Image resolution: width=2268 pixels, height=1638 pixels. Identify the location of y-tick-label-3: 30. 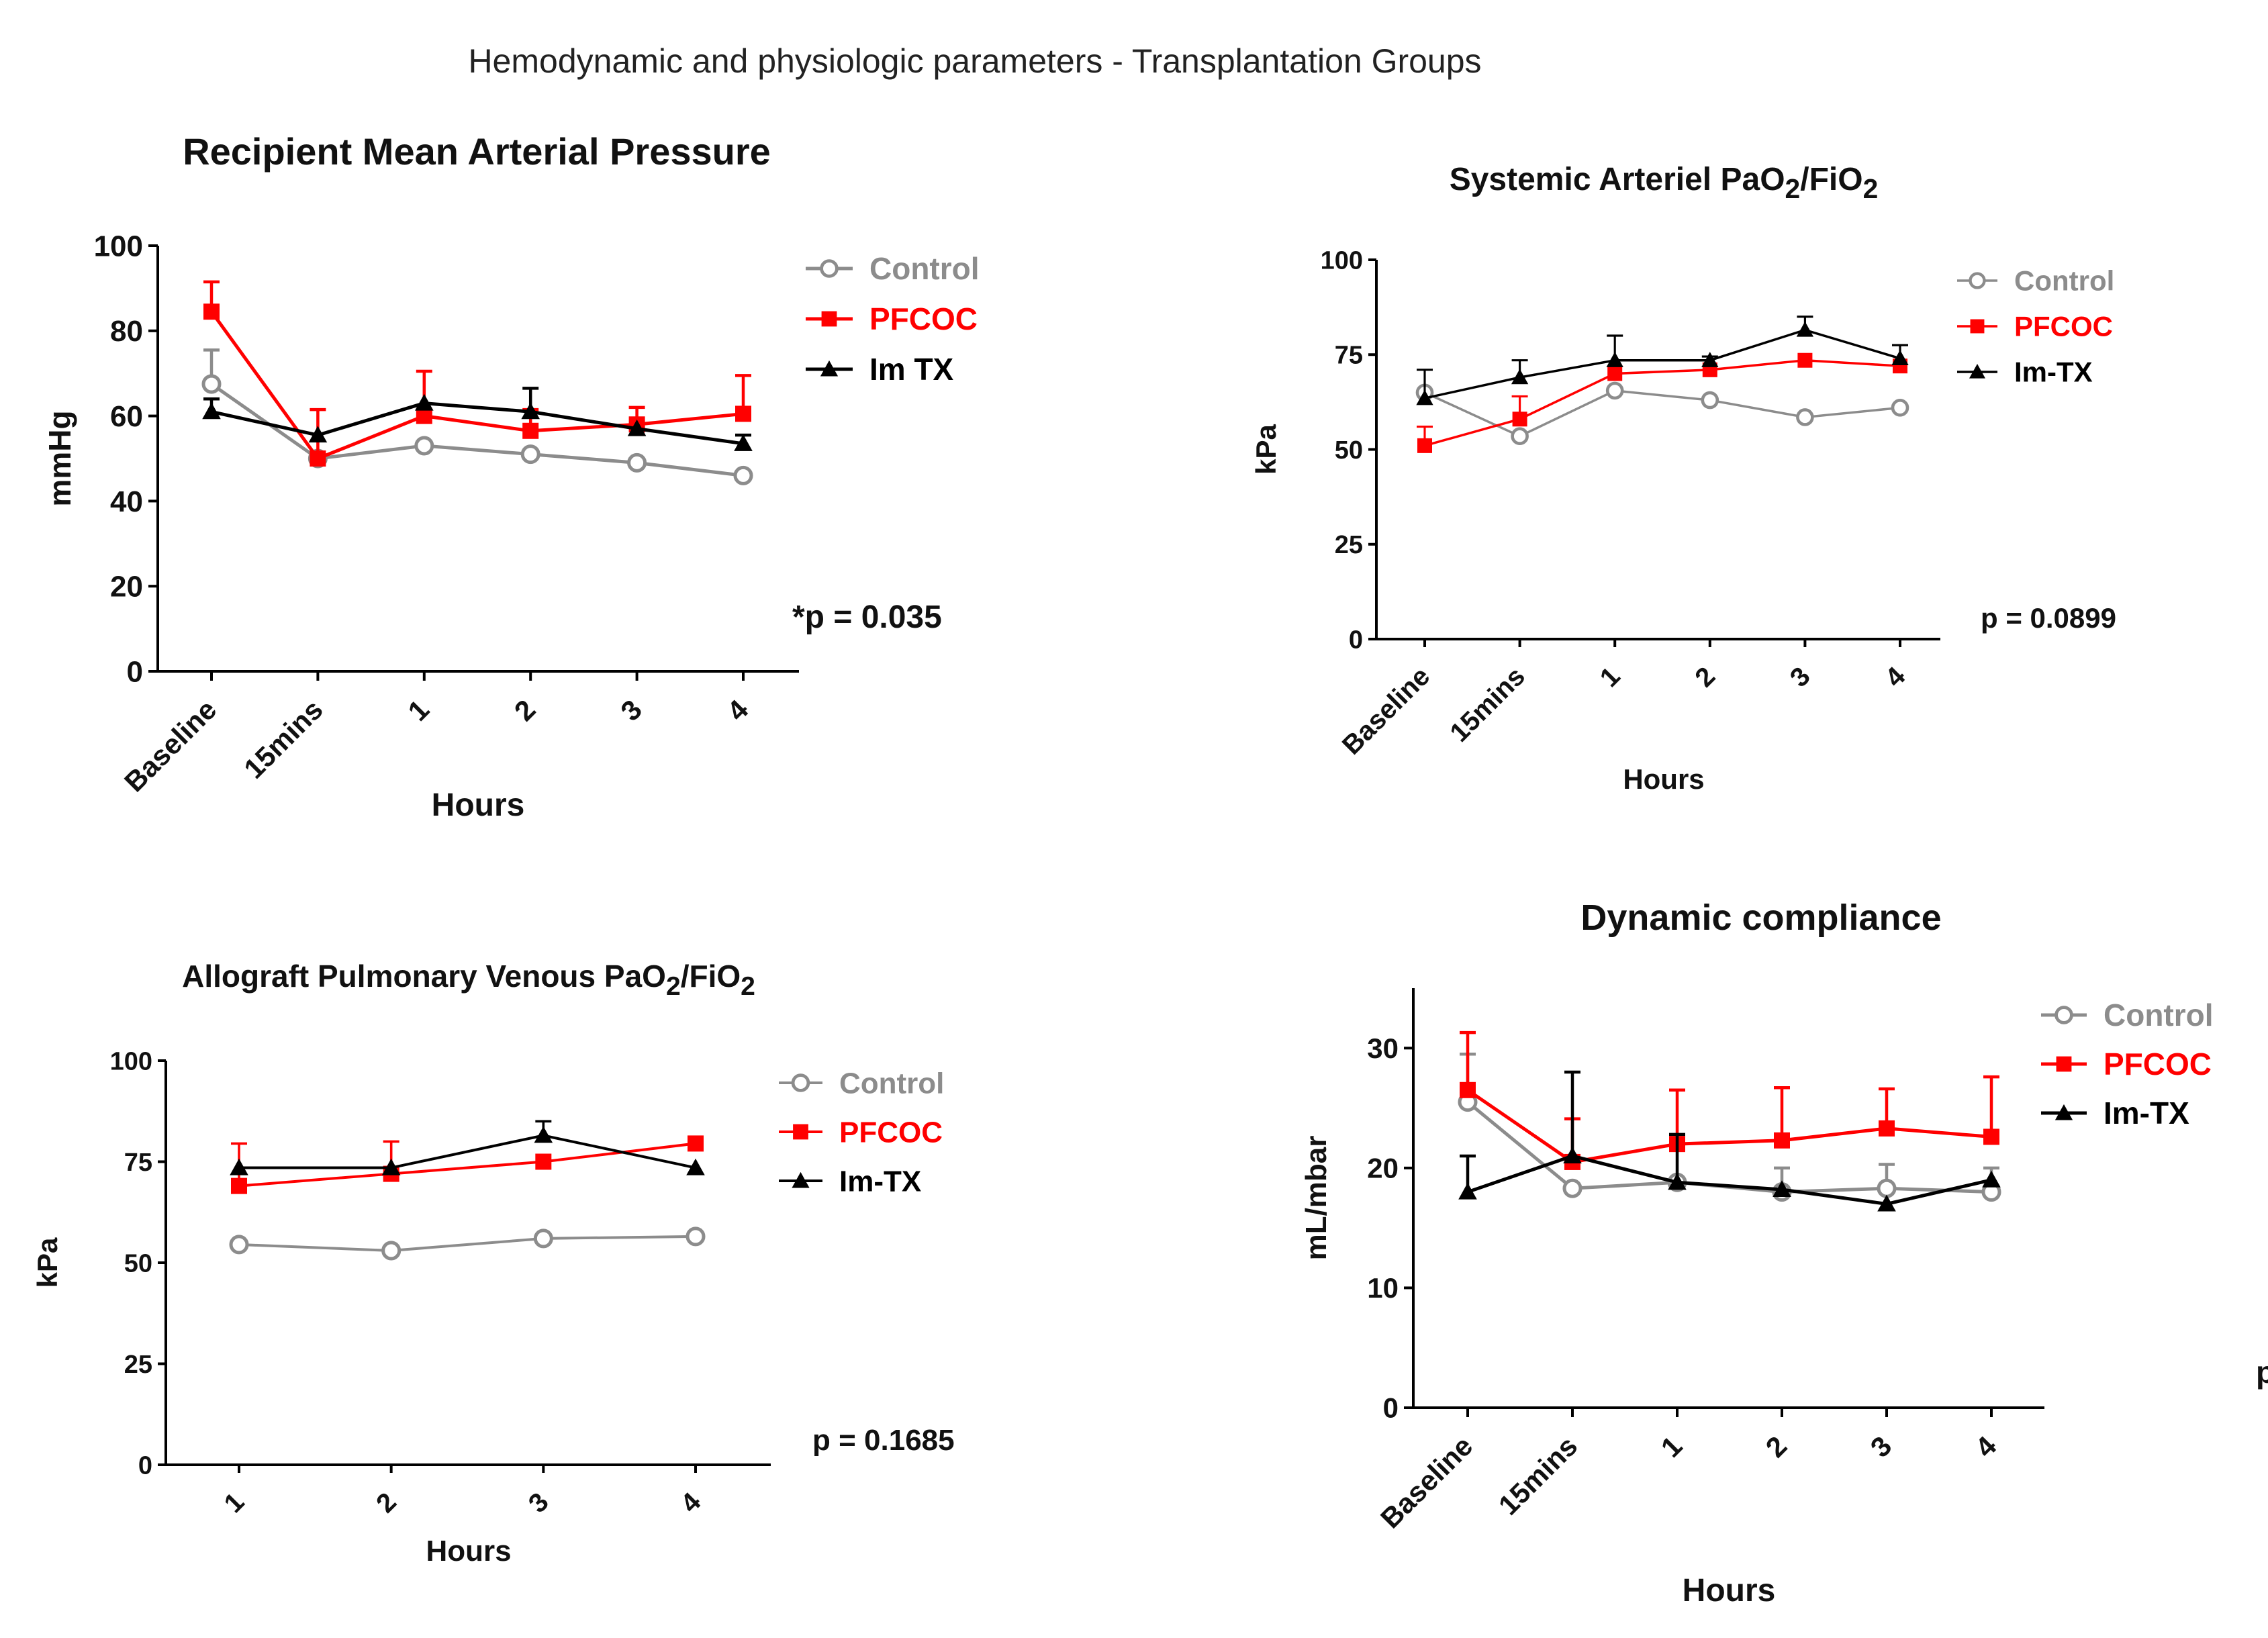
(1383, 1048).